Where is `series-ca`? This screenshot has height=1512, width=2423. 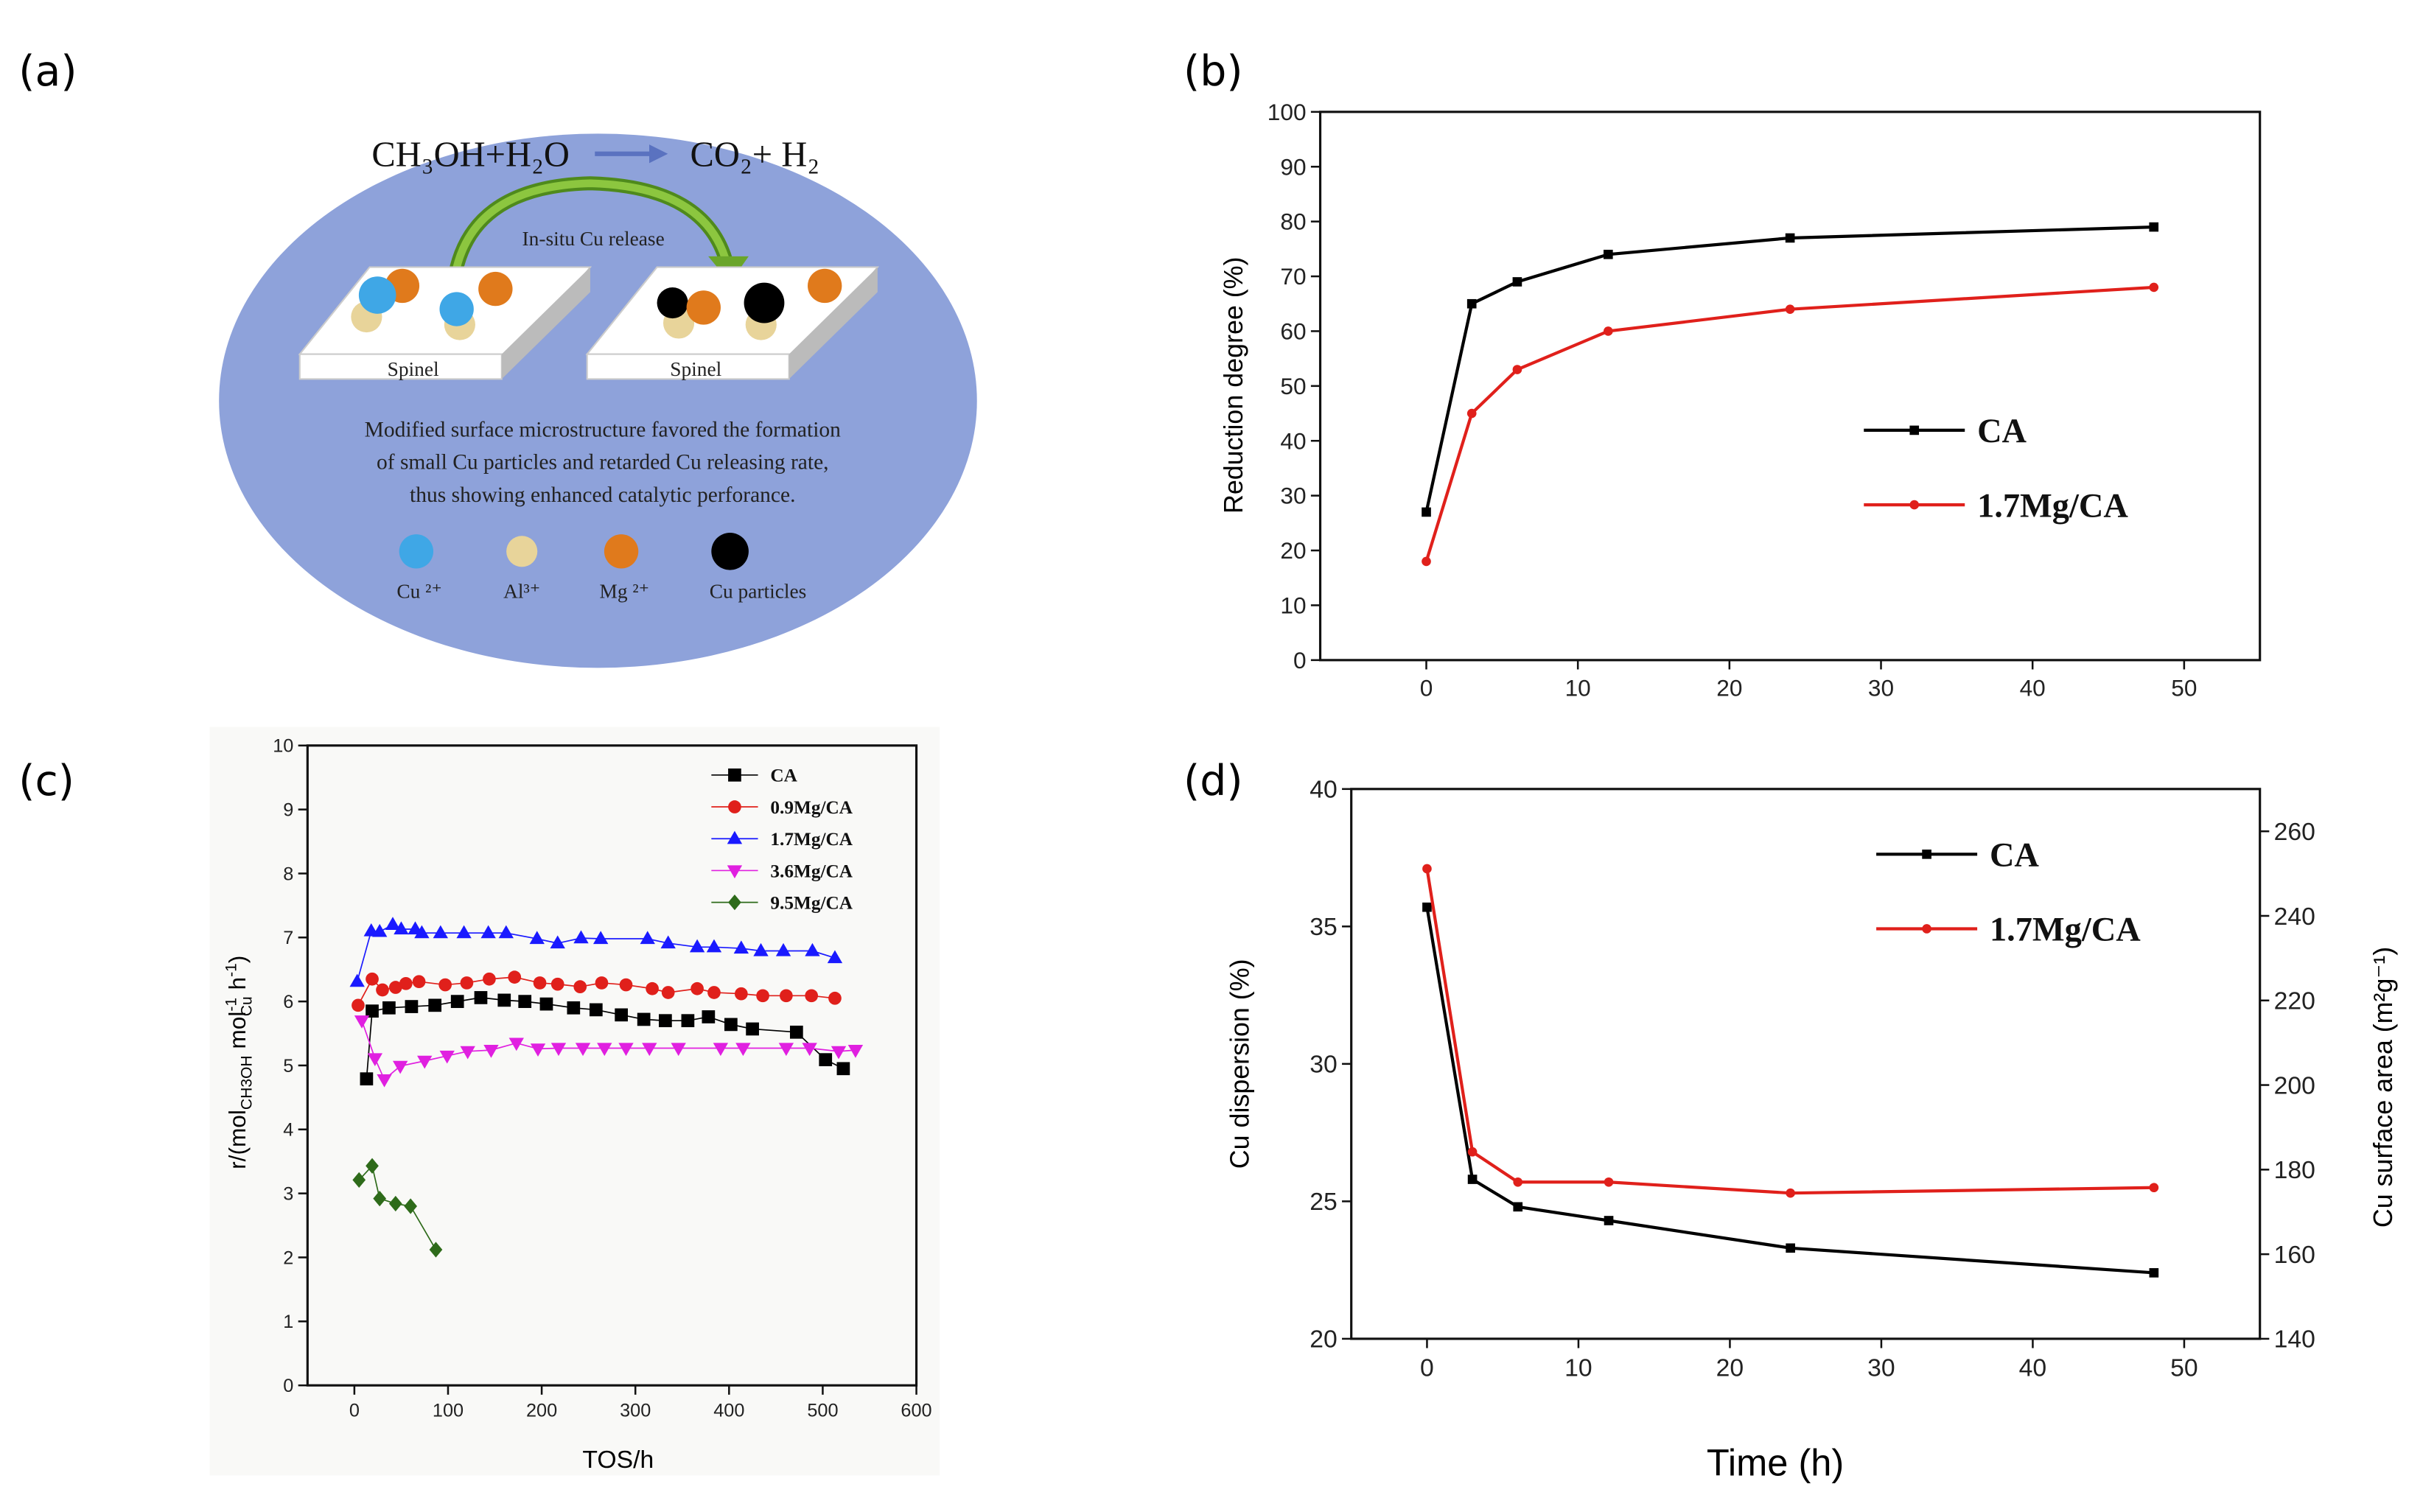 series-ca is located at coordinates (1791, 1090).